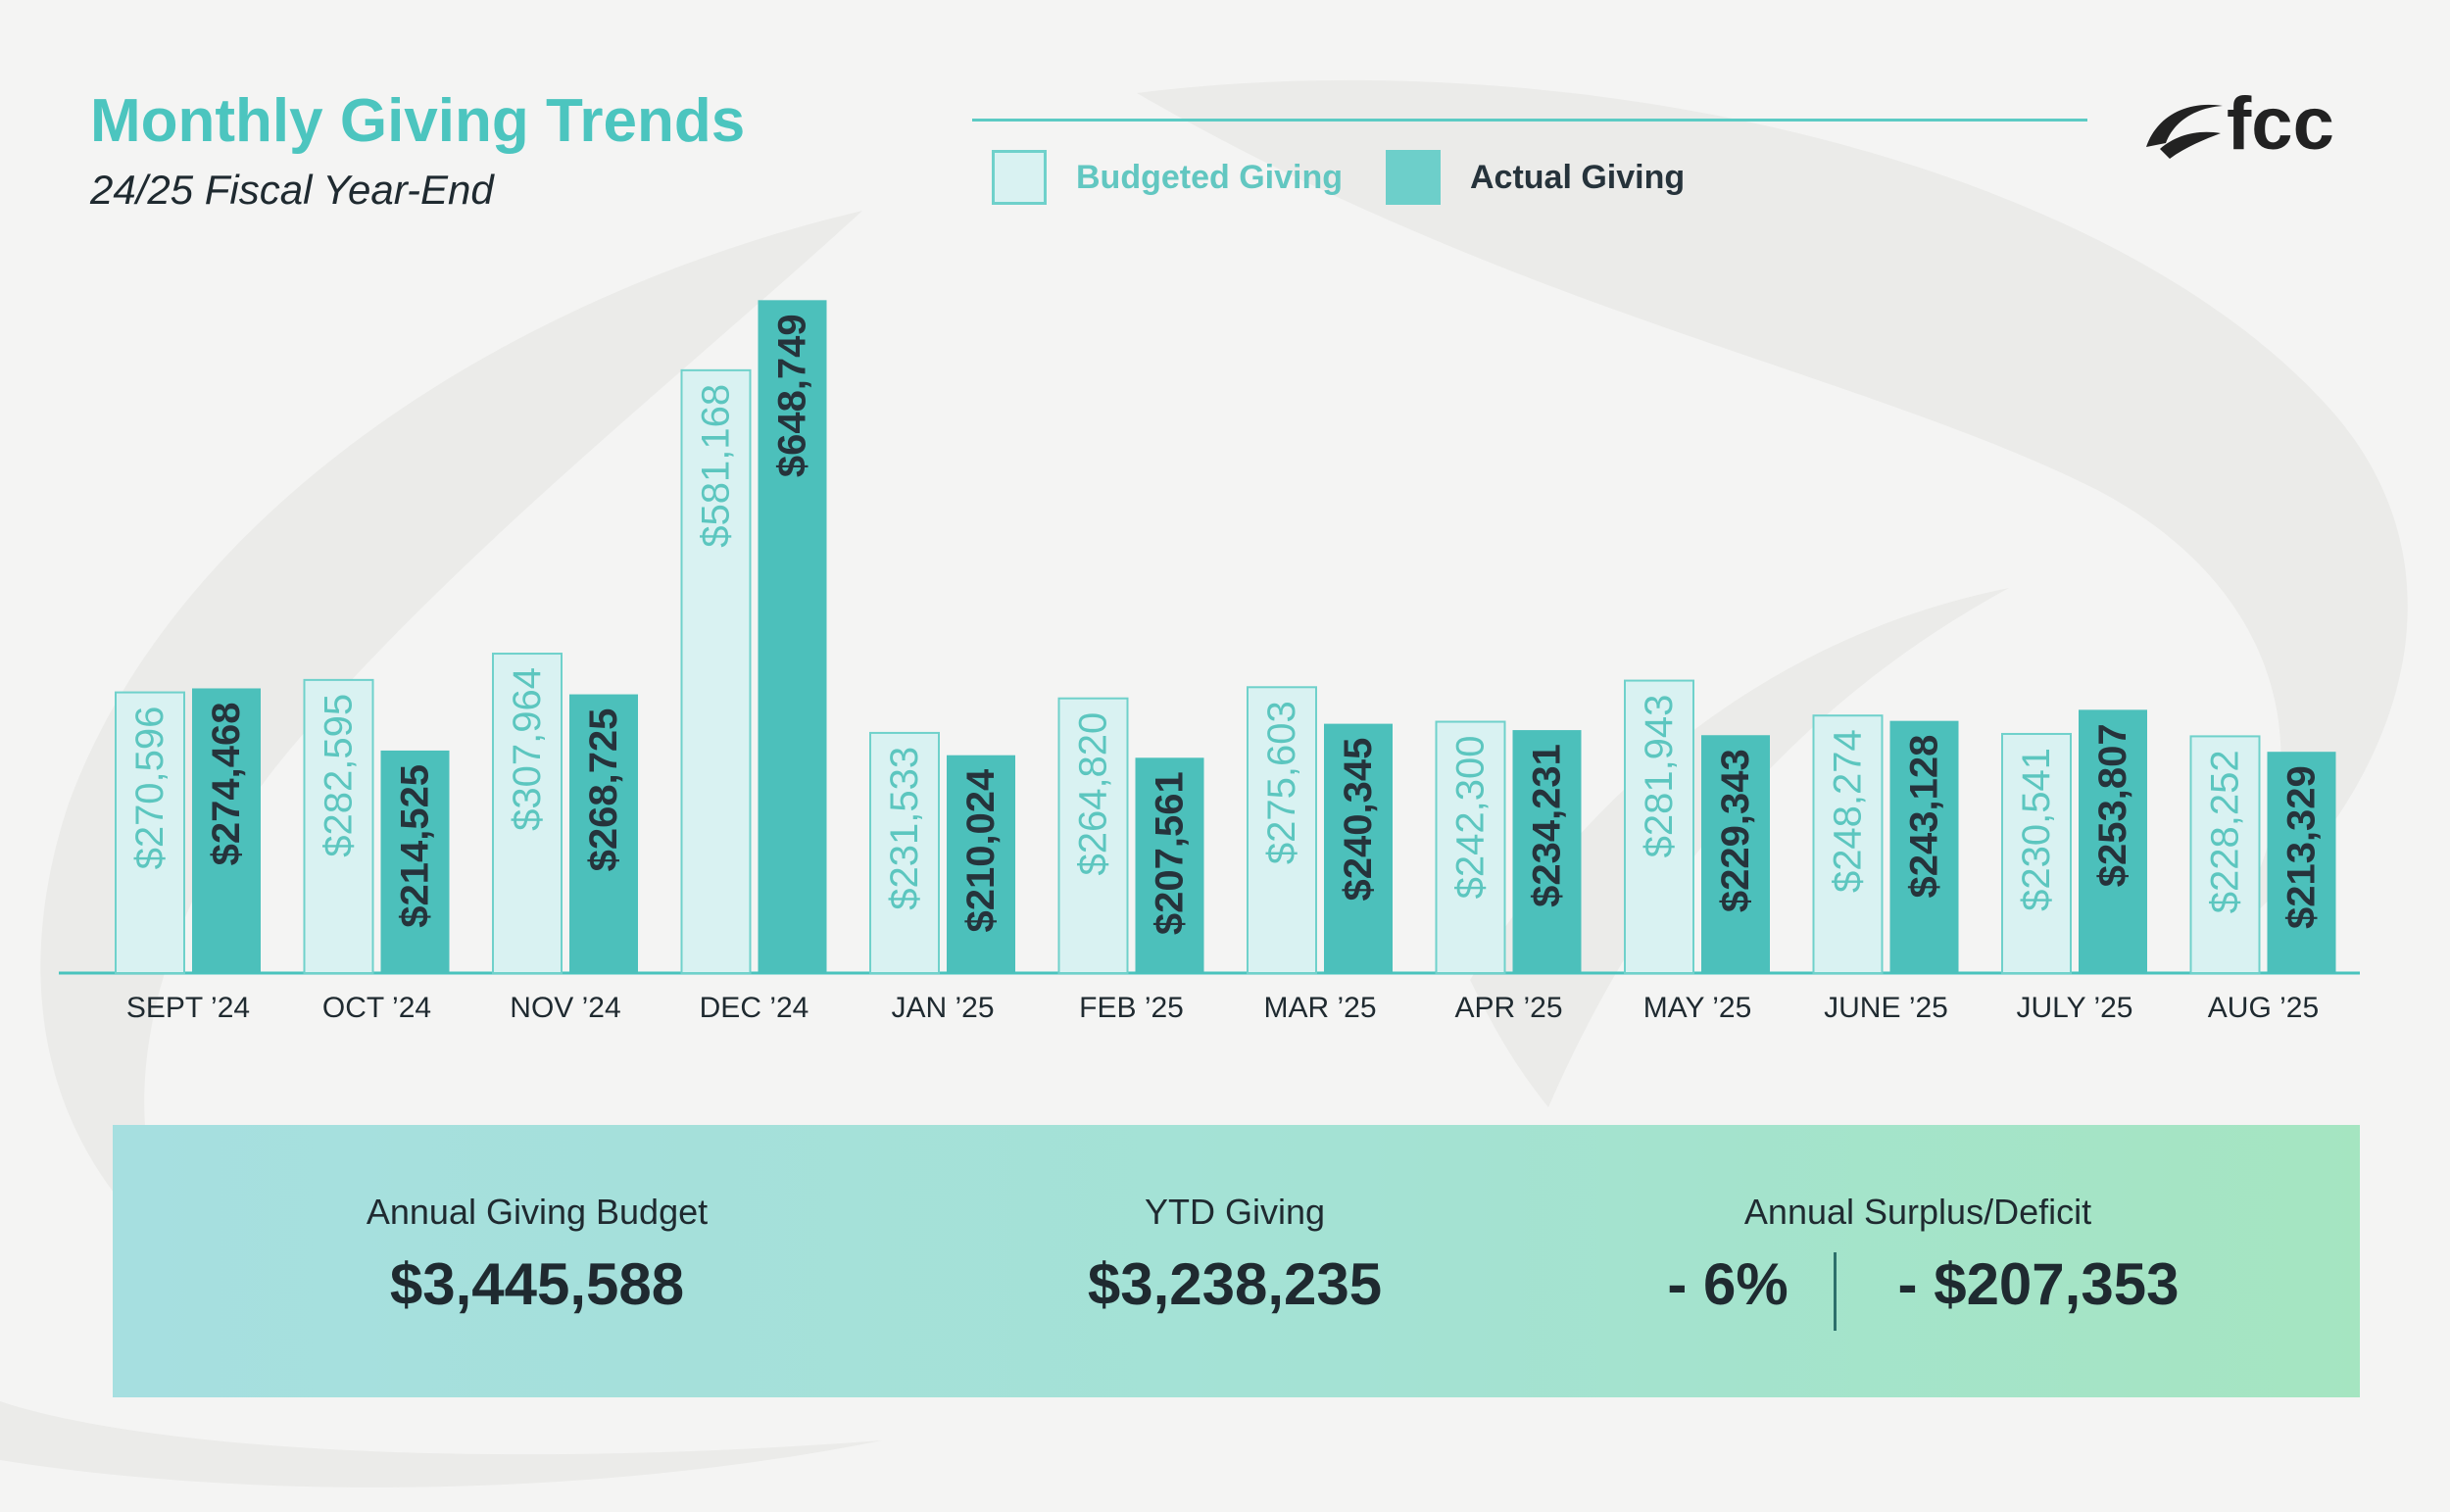 The width and height of the screenshot is (2450, 1512). I want to click on fcc-logo: fcc, so click(2240, 124).